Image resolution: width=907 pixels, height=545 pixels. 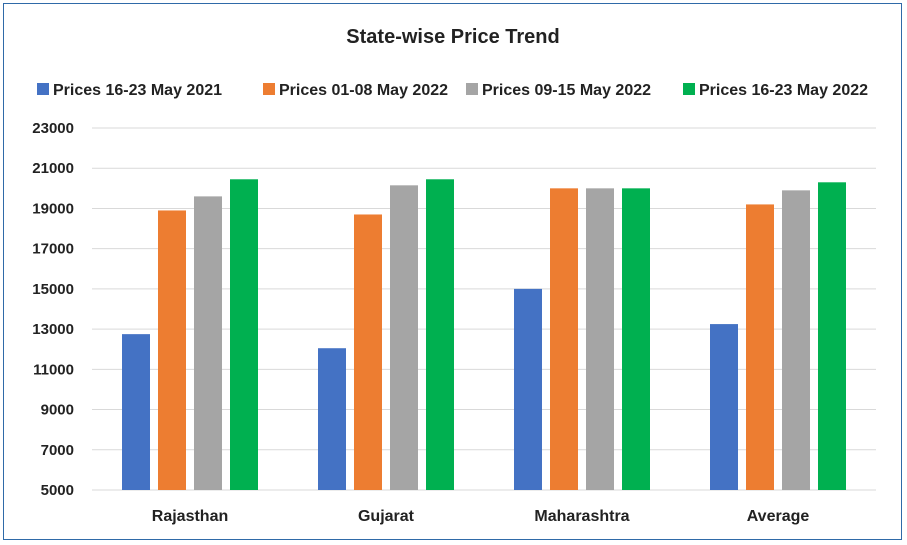 What do you see at coordinates (53, 208) in the screenshot?
I see `y-tick-label: 19000` at bounding box center [53, 208].